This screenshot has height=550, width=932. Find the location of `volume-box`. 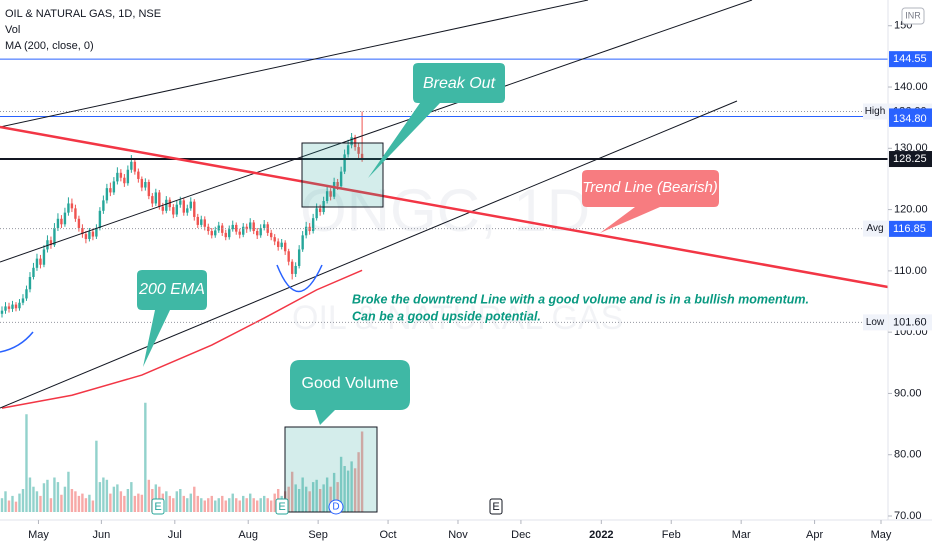

volume-box is located at coordinates (331, 469).